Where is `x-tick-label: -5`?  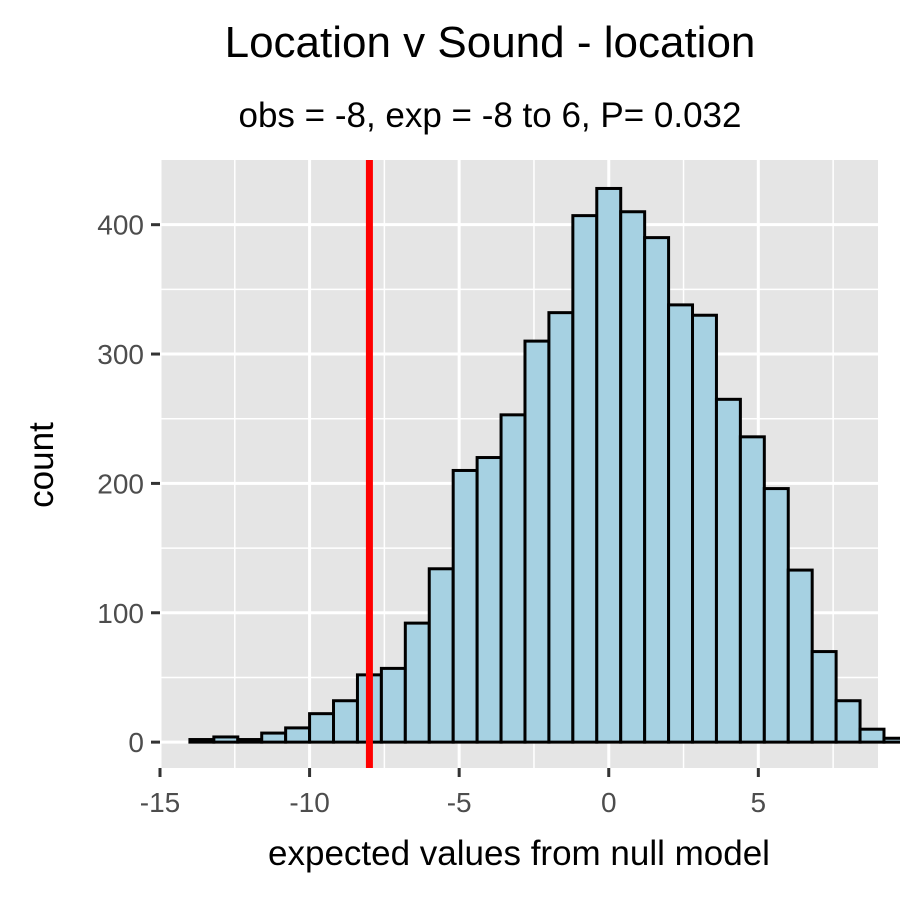
x-tick-label: -5 is located at coordinates (459, 802).